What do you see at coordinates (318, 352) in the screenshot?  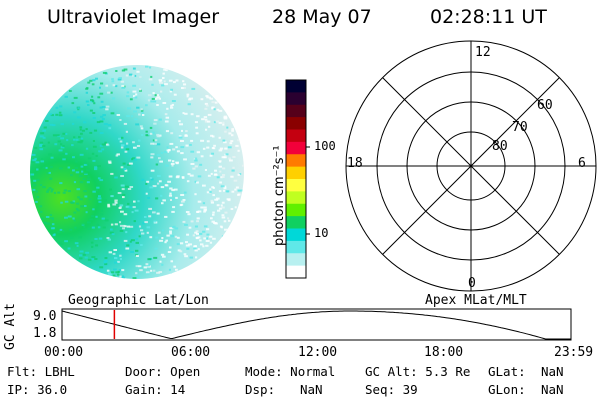 I see `timeline-x-tick-2: 12:00` at bounding box center [318, 352].